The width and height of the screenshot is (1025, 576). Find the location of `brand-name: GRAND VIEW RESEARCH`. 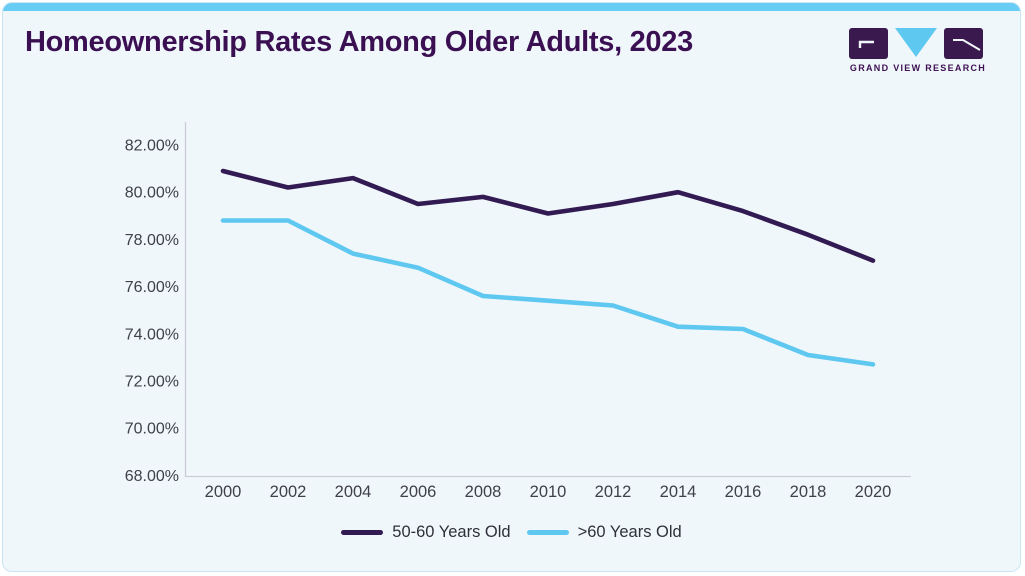

brand-name: GRAND VIEW RESEARCH is located at coordinates (918, 68).